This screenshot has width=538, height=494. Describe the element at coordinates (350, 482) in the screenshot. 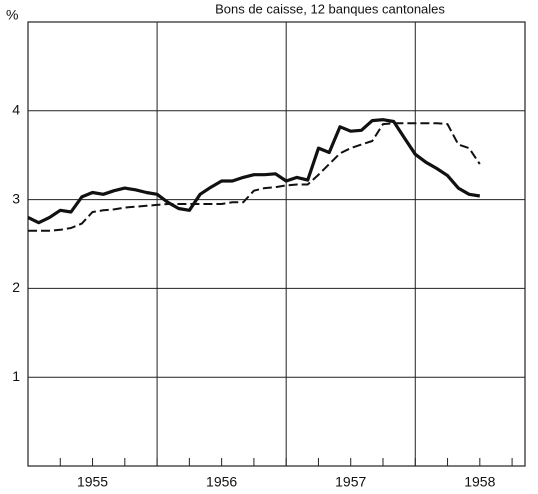

I see `x-tick-label: 1957` at that location.